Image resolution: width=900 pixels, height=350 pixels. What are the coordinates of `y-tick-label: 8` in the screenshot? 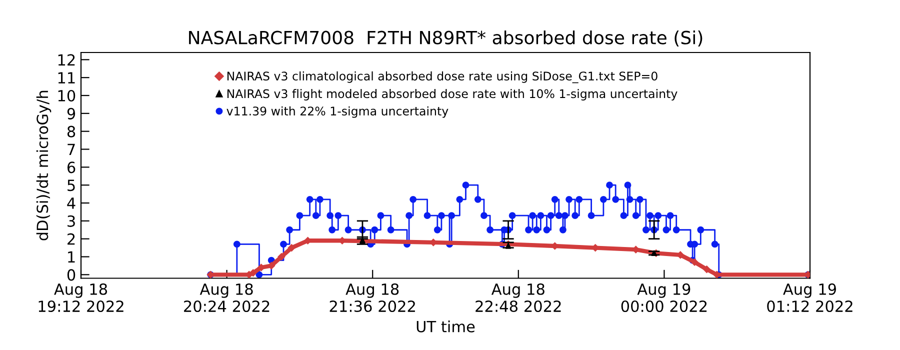 It's located at (71, 132).